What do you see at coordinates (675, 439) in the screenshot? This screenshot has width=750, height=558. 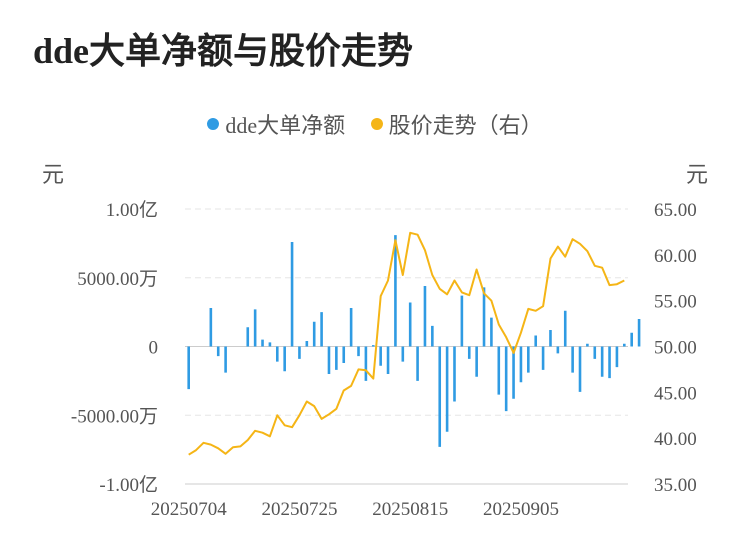 I see `right-tick-label: 40.00` at bounding box center [675, 439].